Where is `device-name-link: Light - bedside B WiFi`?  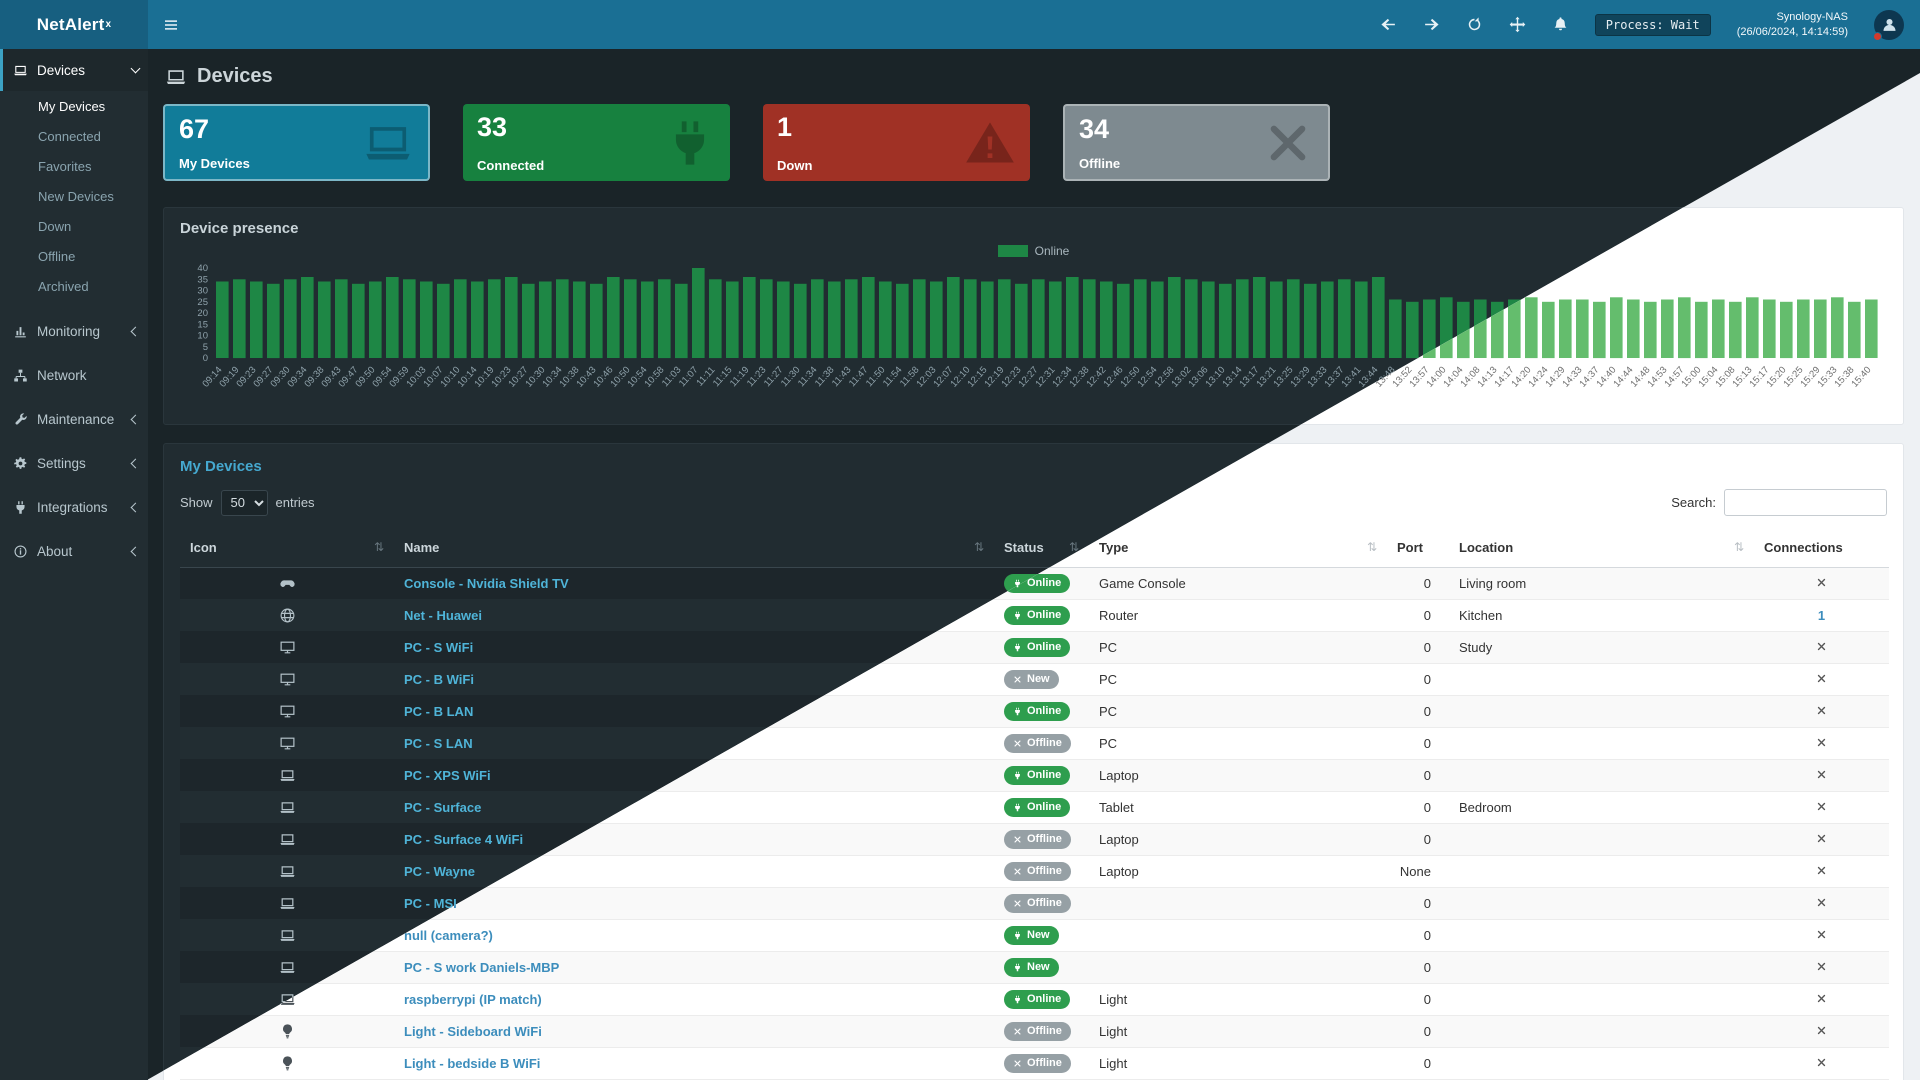 device-name-link: Light - bedside B WiFi is located at coordinates (472, 1063).